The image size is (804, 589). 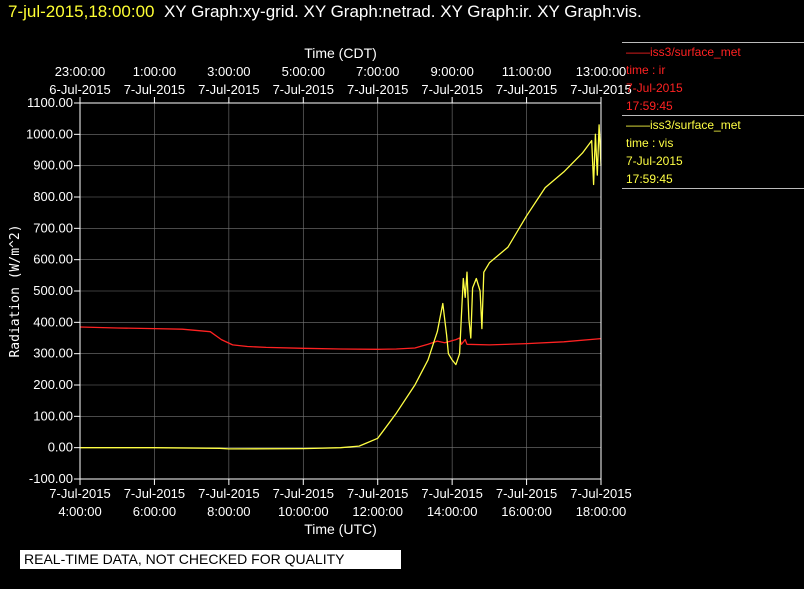 I want to click on top-tick-label-time: 7:00:00, so click(x=377, y=71).